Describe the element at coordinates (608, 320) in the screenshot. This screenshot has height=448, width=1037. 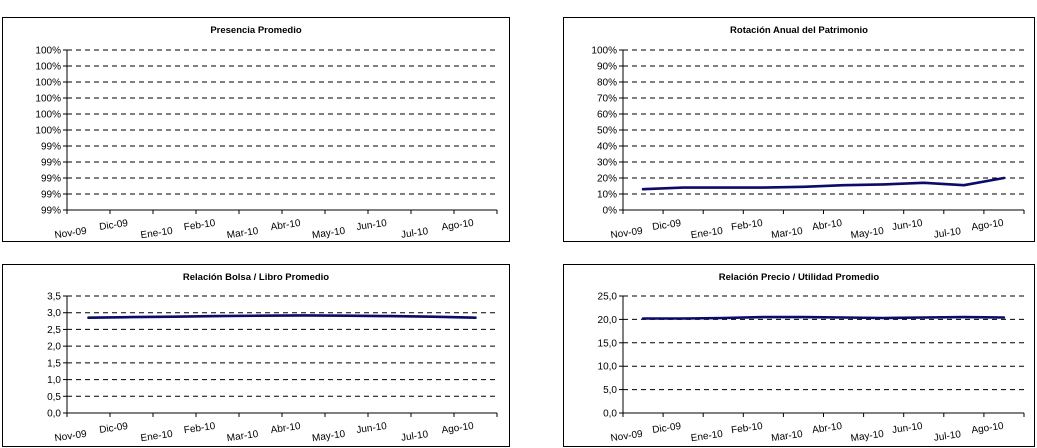
I see `y-tick-label: 20,0` at that location.